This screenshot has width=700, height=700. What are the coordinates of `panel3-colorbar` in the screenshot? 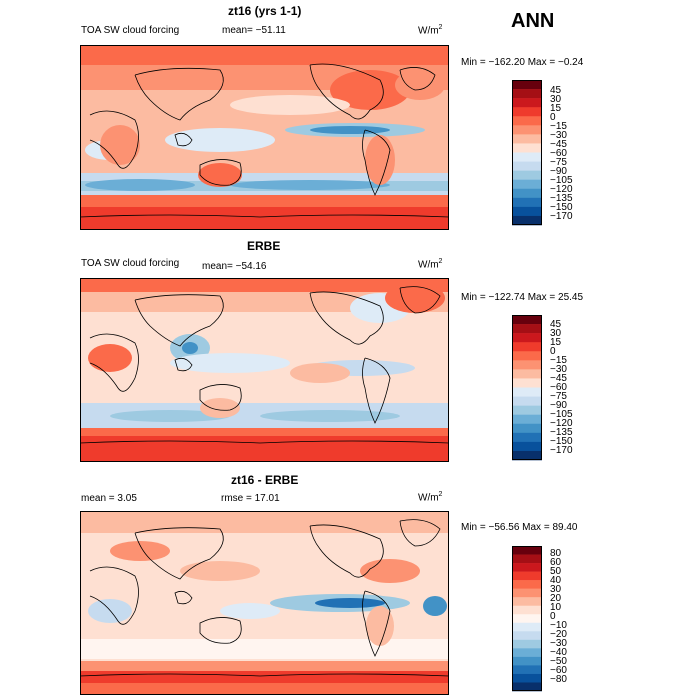 It's located at (527, 619).